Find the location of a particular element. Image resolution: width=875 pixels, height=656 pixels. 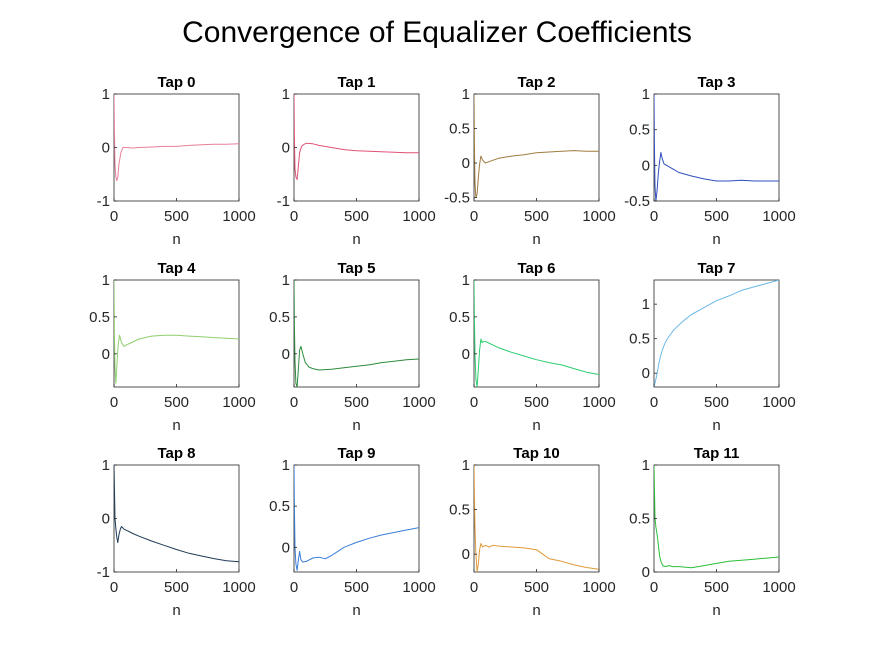

subplot-tap-11: Tap 11 0 500 1000 0 0.5 1 n is located at coordinates (712, 532).